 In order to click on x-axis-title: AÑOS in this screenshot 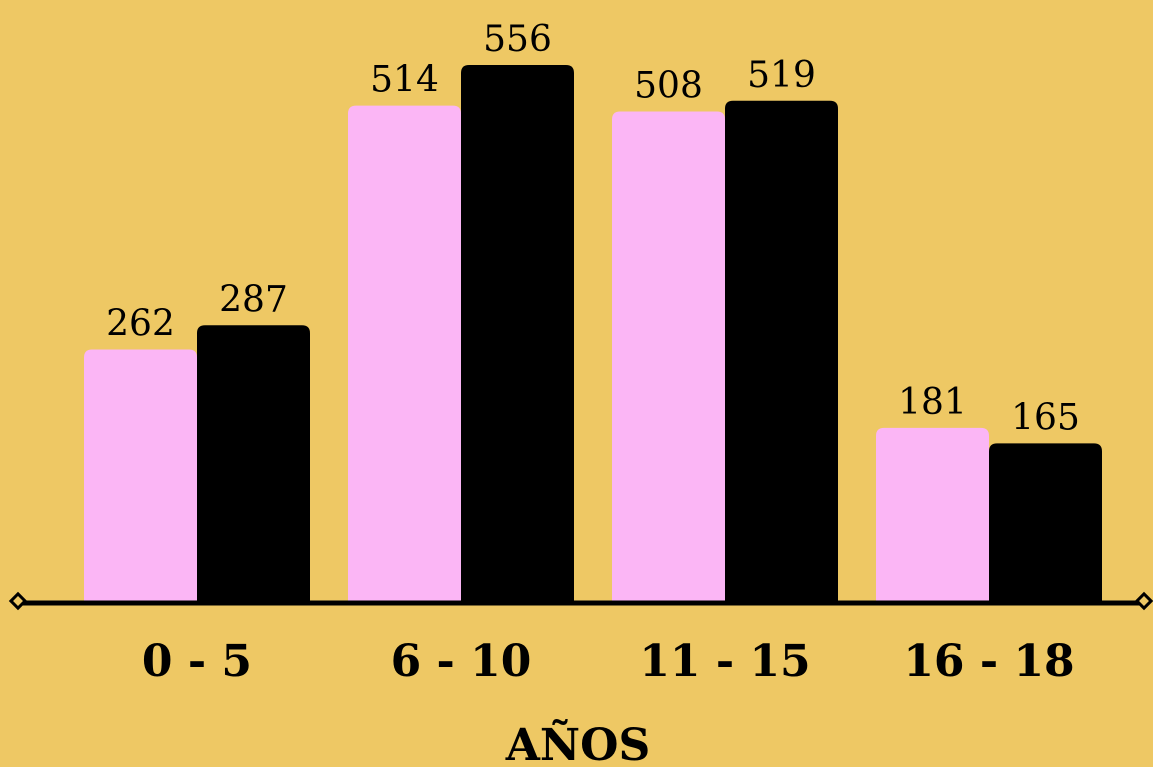, I will do `click(577, 742)`.